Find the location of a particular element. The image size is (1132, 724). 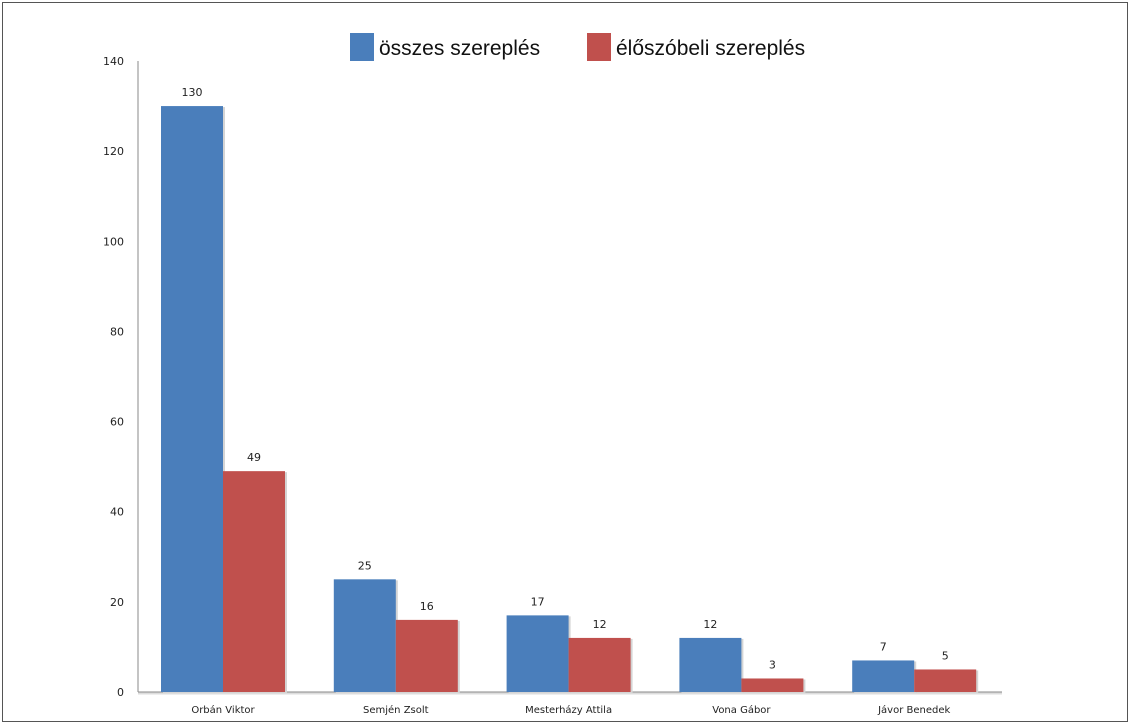

y-tick-label: 140 is located at coordinates (113, 61).